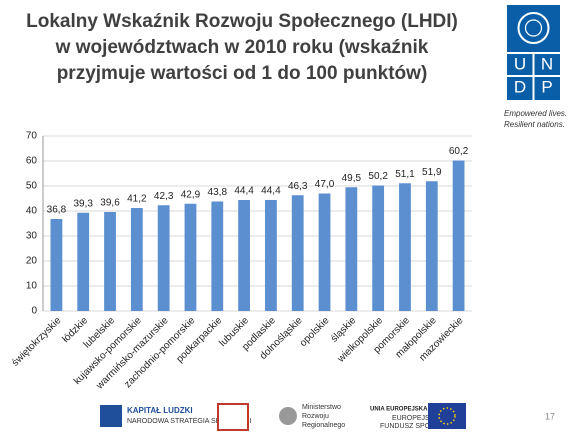  Describe the element at coordinates (32, 211) in the screenshot. I see `y-tick-label: 40` at that location.